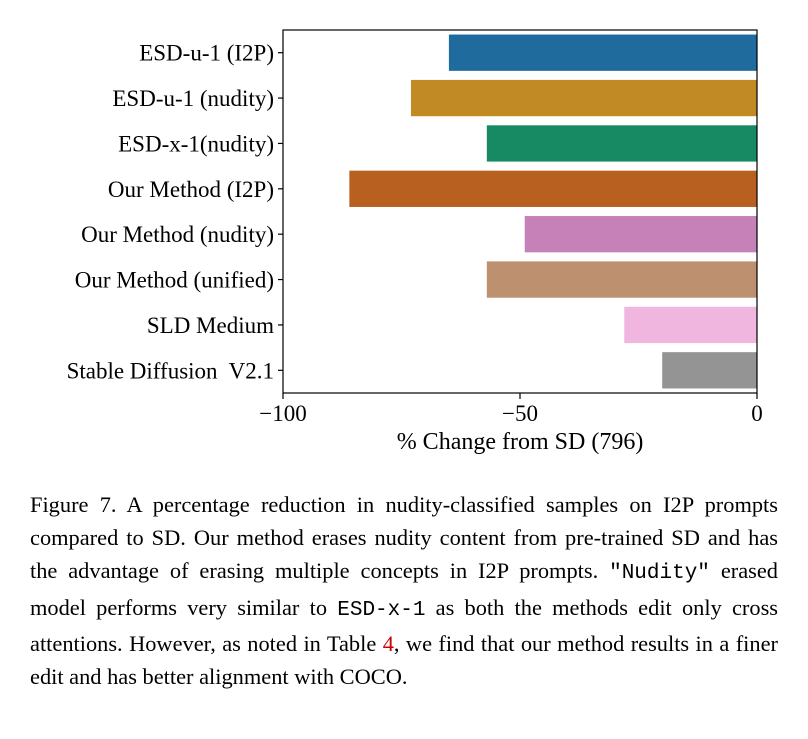 The width and height of the screenshot is (808, 739). Describe the element at coordinates (196, 143) in the screenshot. I see `category-label: ESD-x-1(nudity)` at that location.